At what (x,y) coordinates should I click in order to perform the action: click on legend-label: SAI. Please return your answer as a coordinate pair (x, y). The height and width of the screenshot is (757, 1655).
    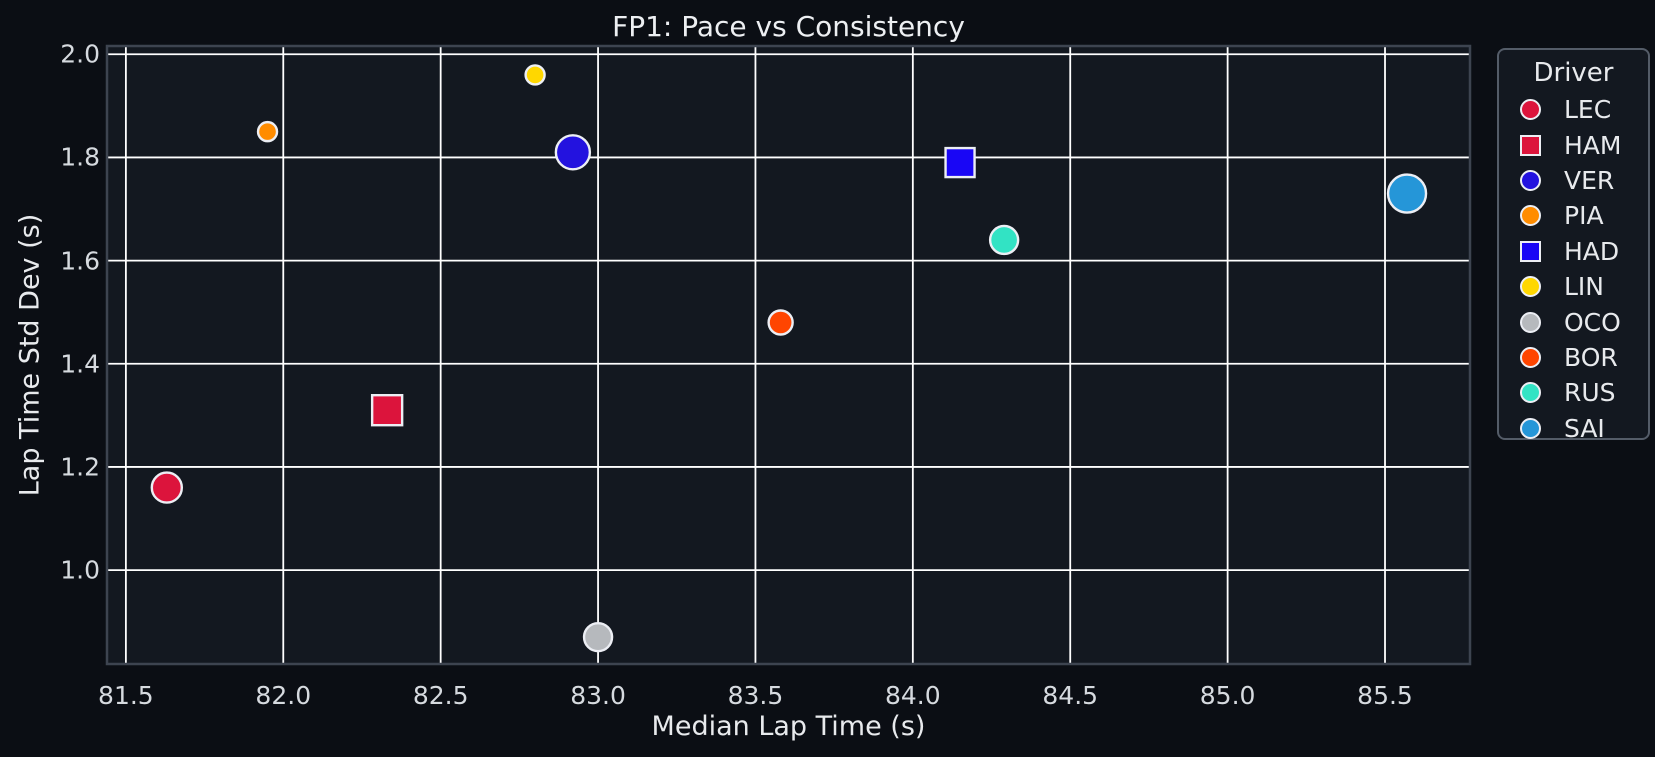
    Looking at the image, I should click on (1584, 428).